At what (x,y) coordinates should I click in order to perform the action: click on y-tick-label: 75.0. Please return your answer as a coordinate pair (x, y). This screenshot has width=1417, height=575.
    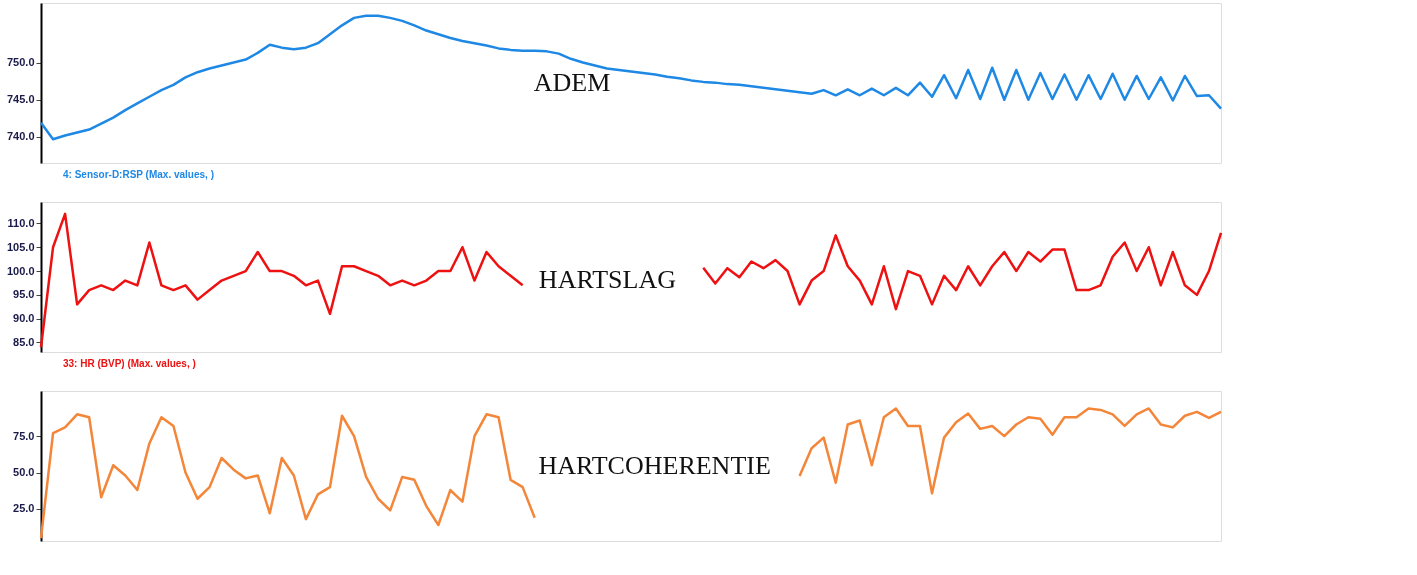
    Looking at the image, I should click on (24, 435).